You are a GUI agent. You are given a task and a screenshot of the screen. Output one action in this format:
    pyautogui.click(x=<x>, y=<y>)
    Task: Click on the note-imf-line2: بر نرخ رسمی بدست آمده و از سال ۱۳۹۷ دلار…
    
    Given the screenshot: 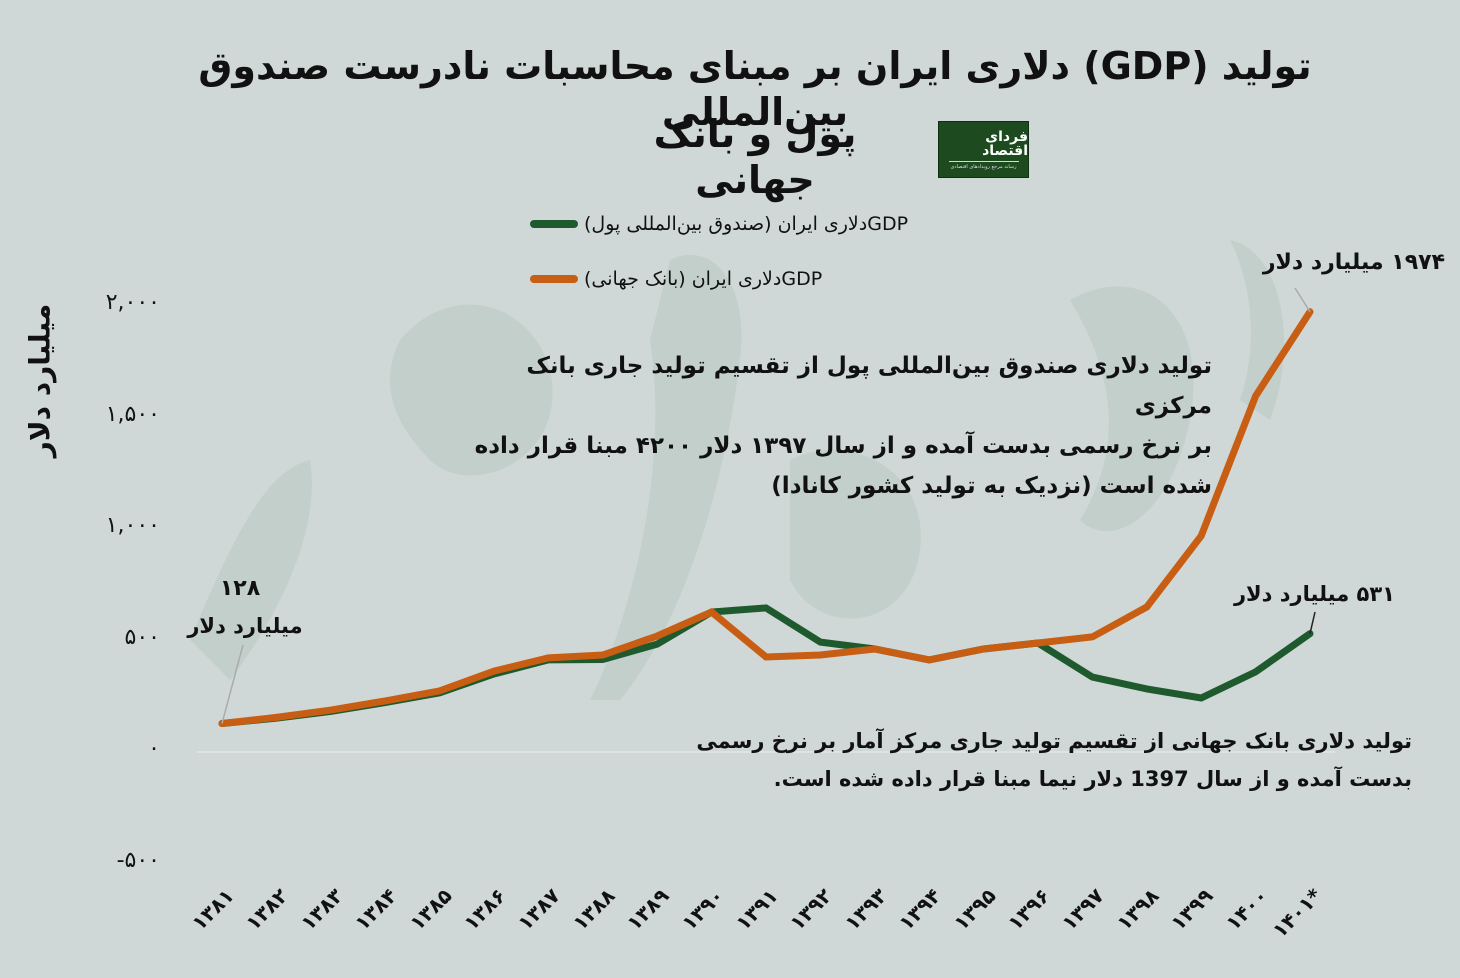 What is the action you would take?
    pyautogui.click(x=843, y=446)
    